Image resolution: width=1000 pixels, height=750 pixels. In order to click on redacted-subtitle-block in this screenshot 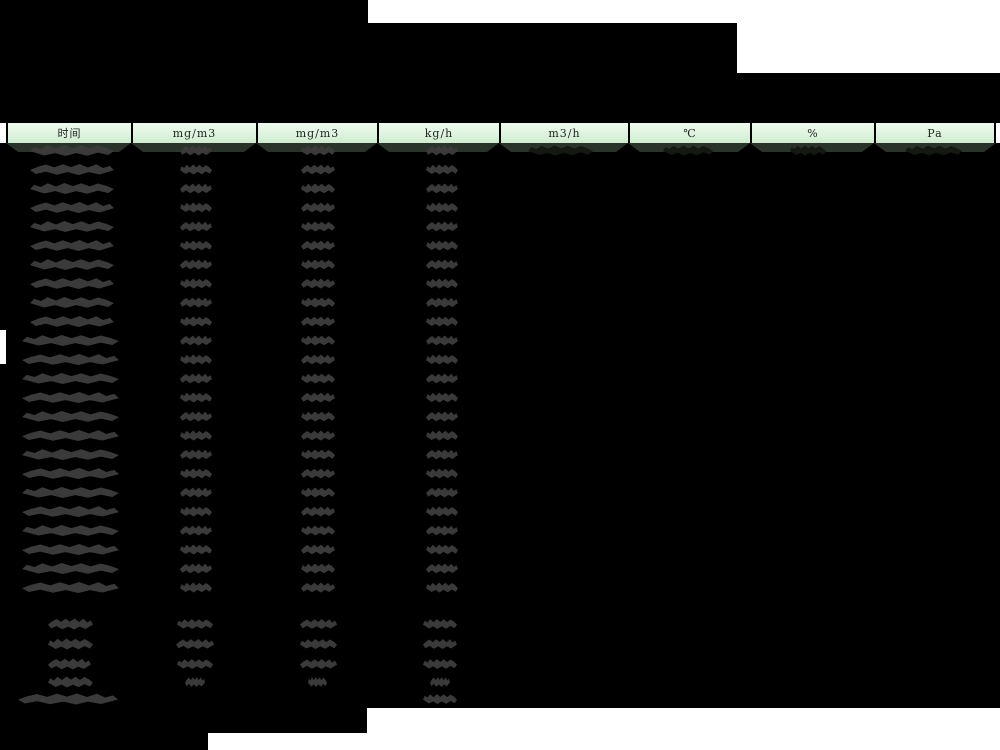, I will do `click(500, 98)`.